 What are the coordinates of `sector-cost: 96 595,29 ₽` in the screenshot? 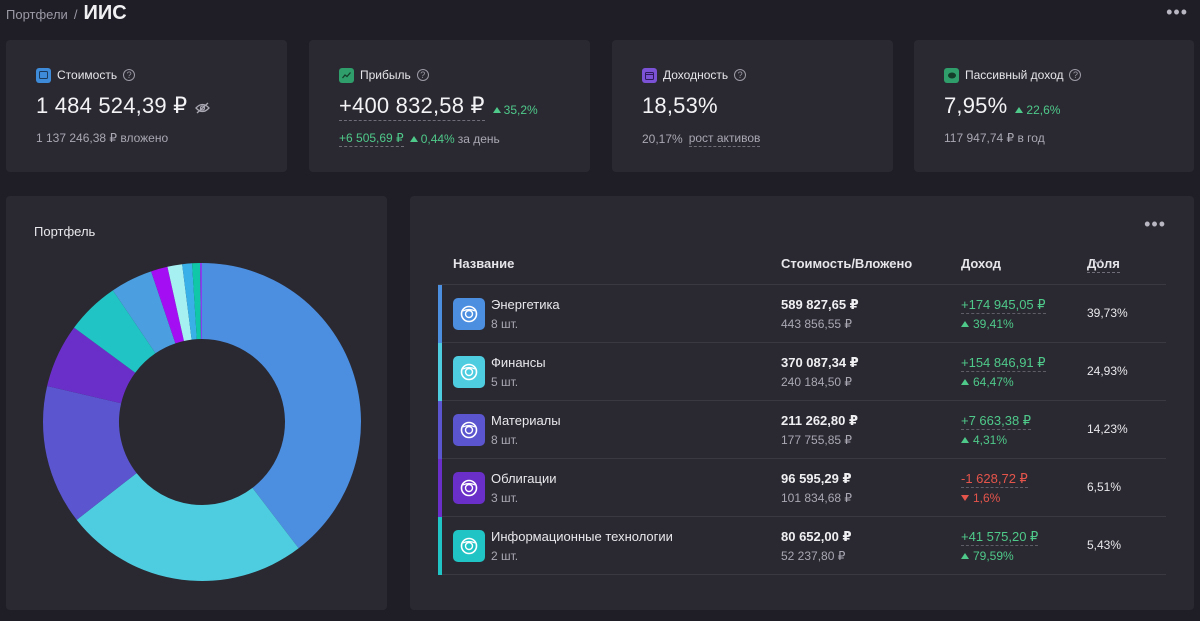 It's located at (816, 478).